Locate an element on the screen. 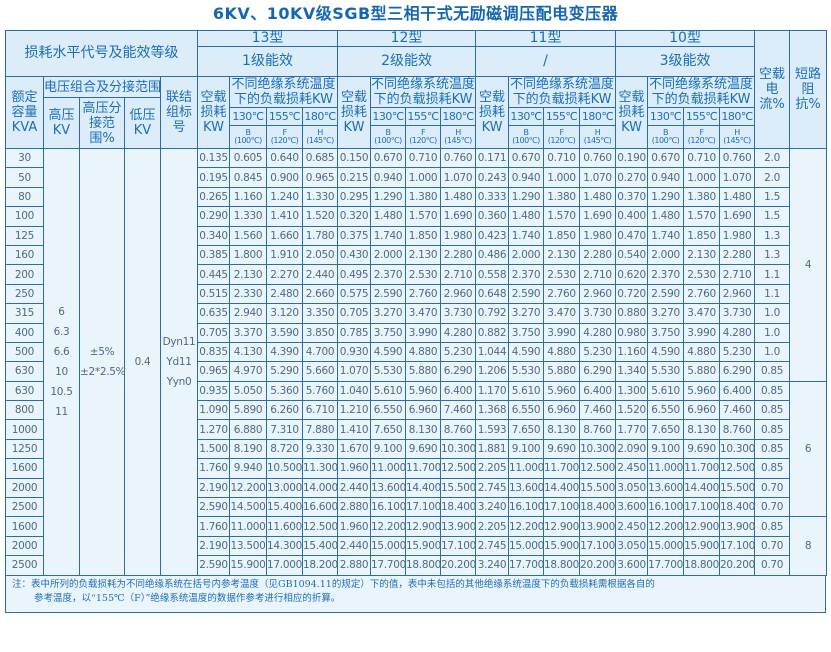 This screenshot has height=652, width=831. load-loss-cell: 2.530 is located at coordinates (702, 274).